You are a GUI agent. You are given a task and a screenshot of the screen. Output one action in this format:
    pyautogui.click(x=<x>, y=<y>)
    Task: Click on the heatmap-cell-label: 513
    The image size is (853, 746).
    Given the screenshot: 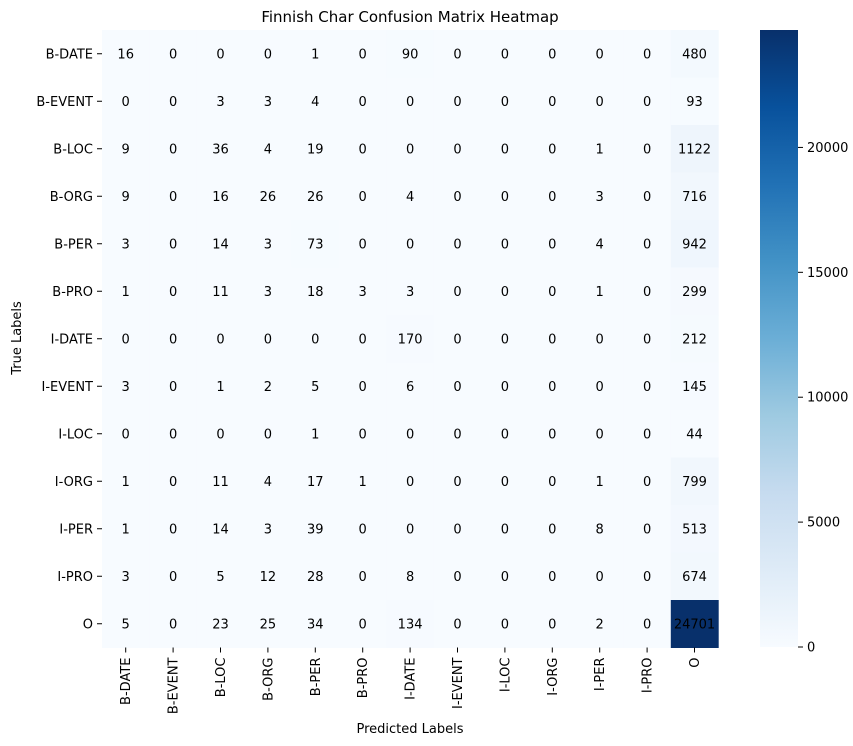 What is the action you would take?
    pyautogui.click(x=694, y=529)
    